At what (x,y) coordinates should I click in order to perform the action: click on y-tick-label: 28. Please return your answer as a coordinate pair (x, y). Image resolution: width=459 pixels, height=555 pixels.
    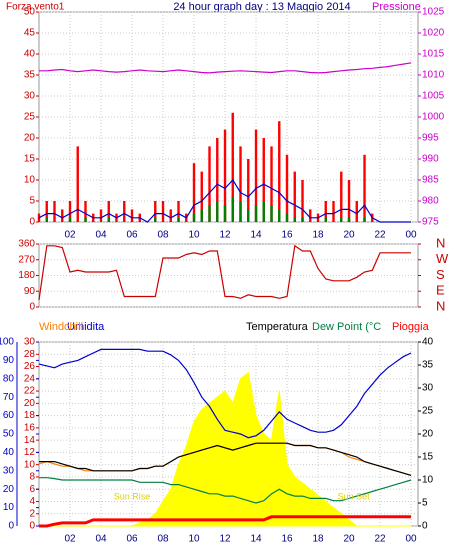
    Looking at the image, I should click on (30, 354).